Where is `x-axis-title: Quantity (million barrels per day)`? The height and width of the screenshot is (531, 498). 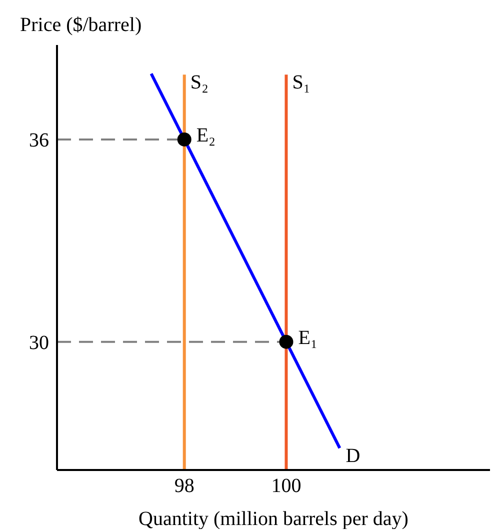 x-axis-title: Quantity (million barrels per day) is located at coordinates (273, 519).